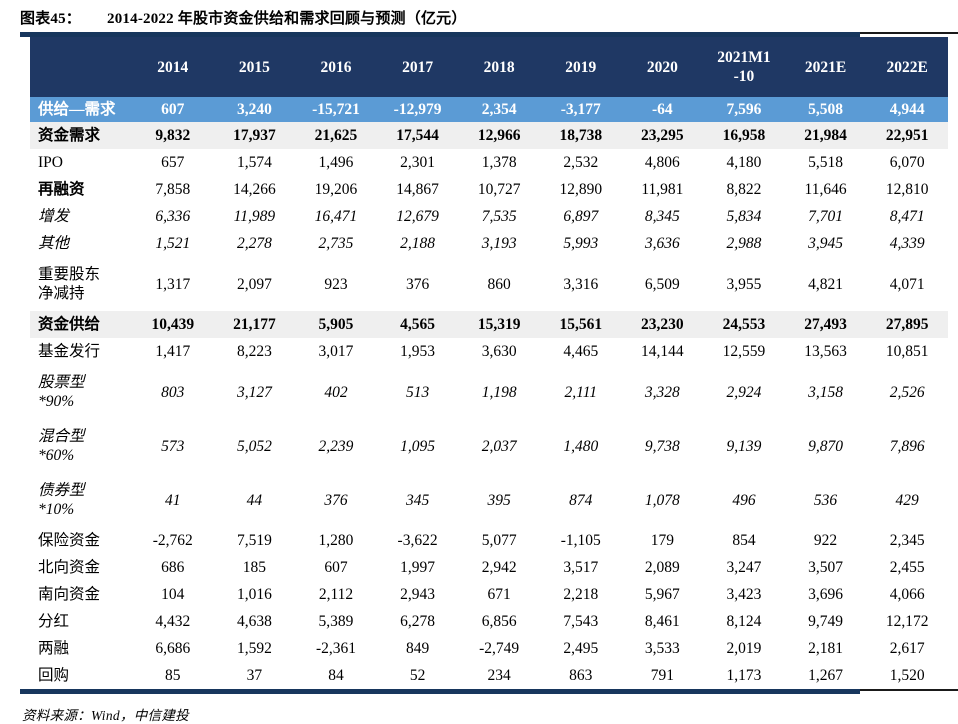  Describe the element at coordinates (417, 67) in the screenshot. I see `year-column-header: 2017` at that location.